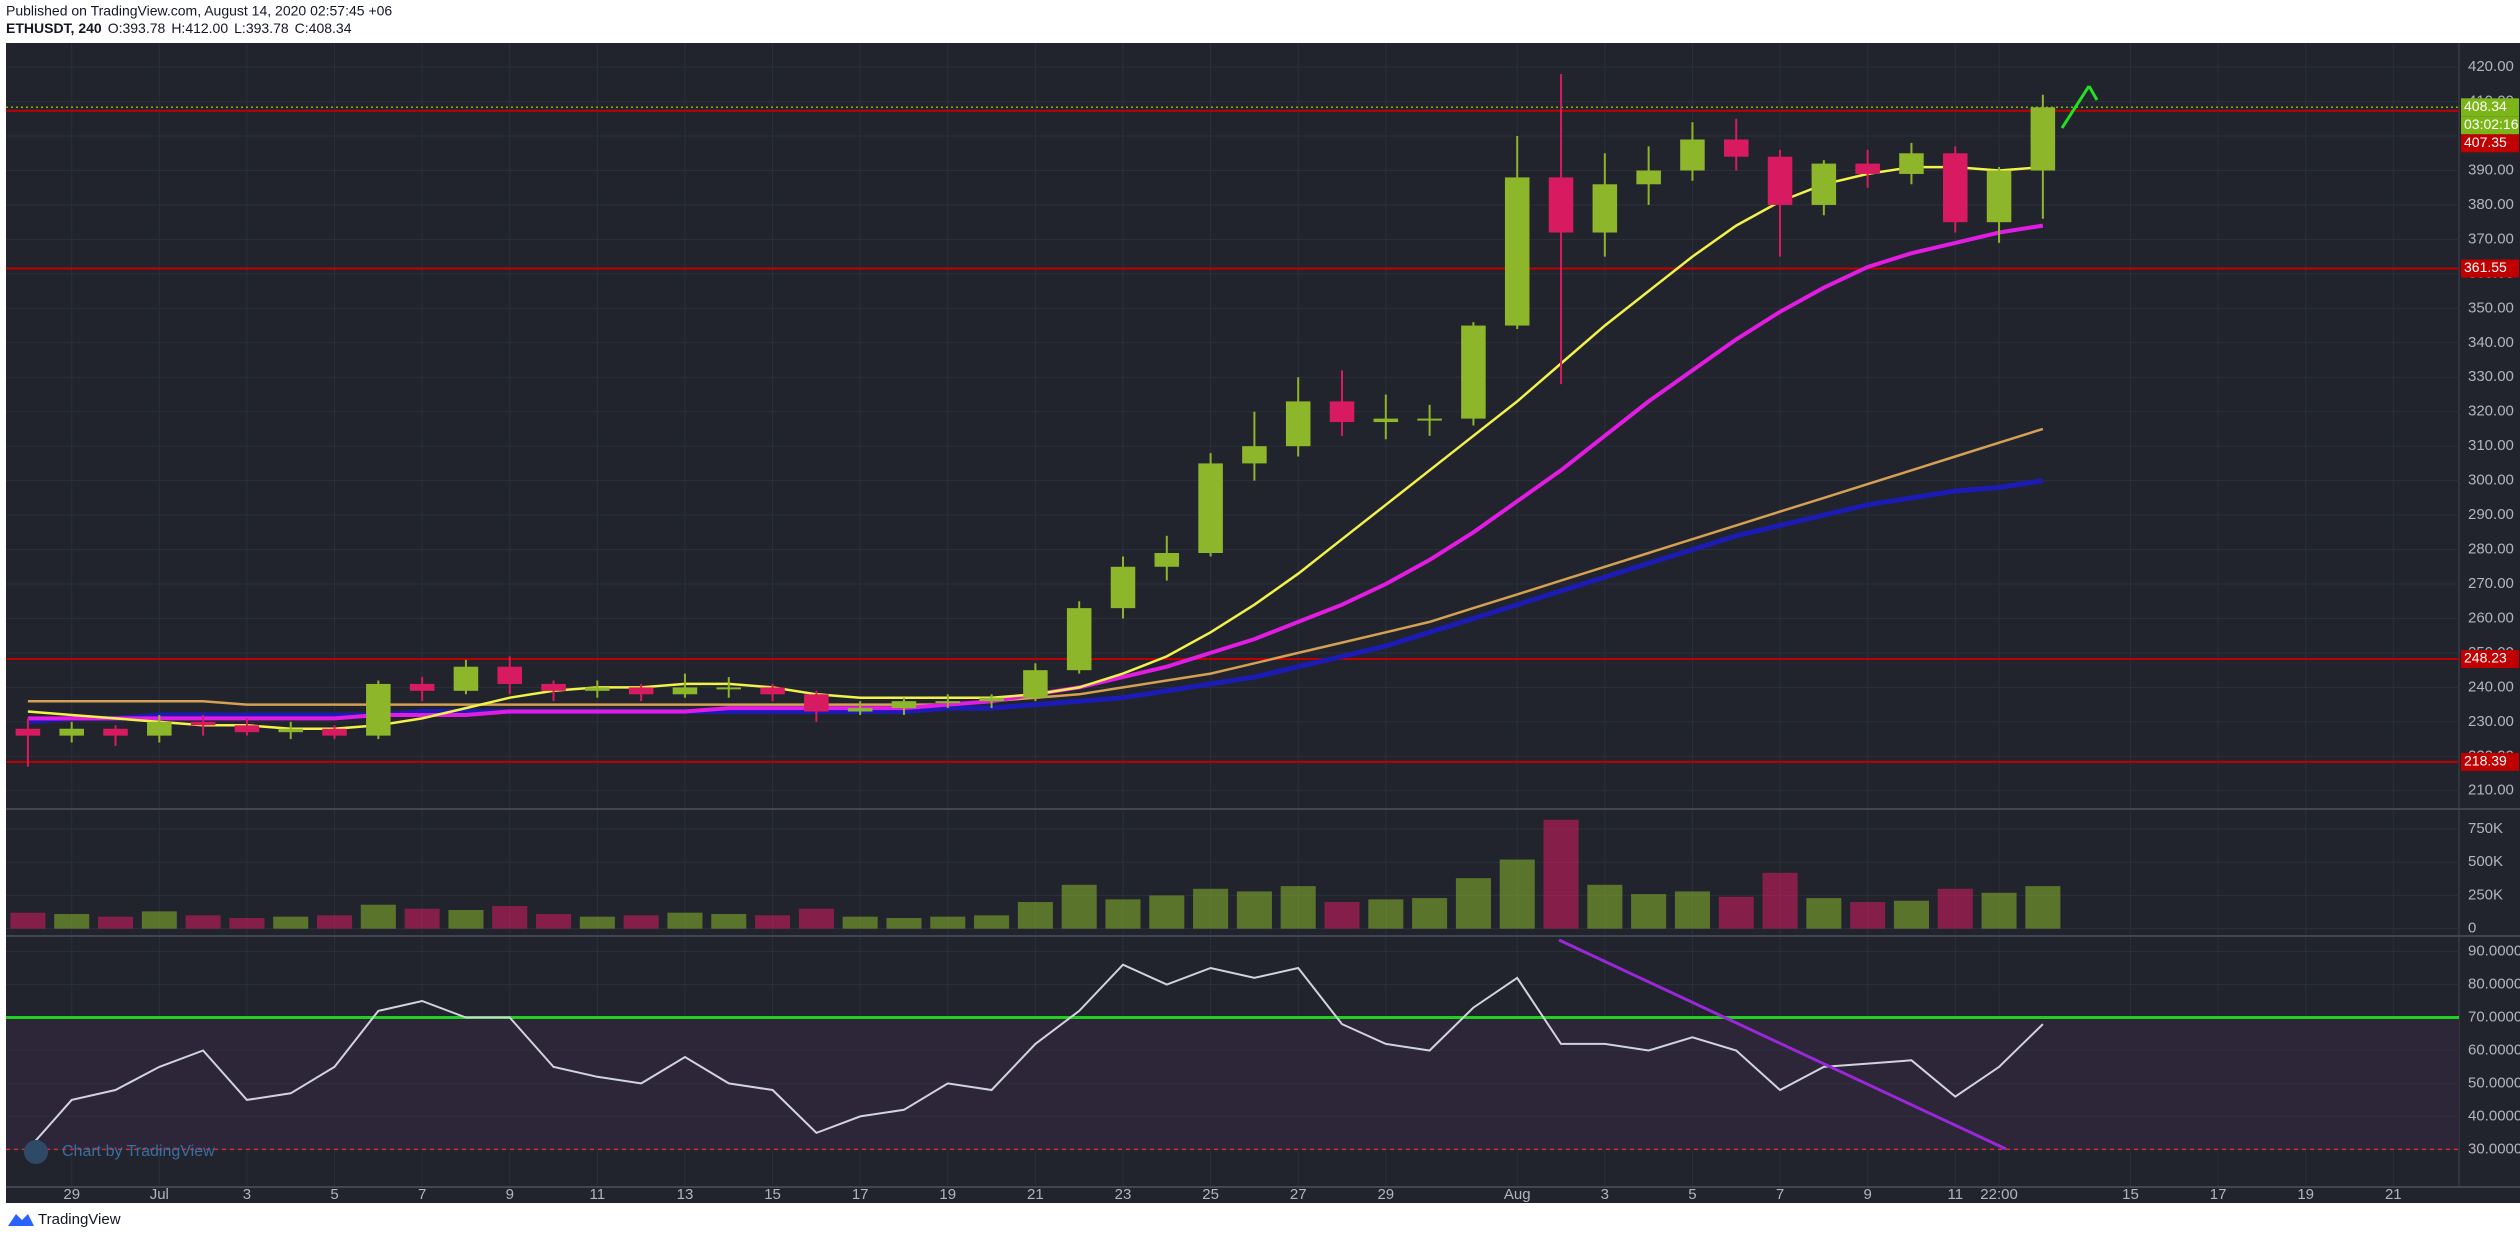 This screenshot has width=2520, height=1239. What do you see at coordinates (2491, 307) in the screenshot?
I see `y-tick-label: 350.00` at bounding box center [2491, 307].